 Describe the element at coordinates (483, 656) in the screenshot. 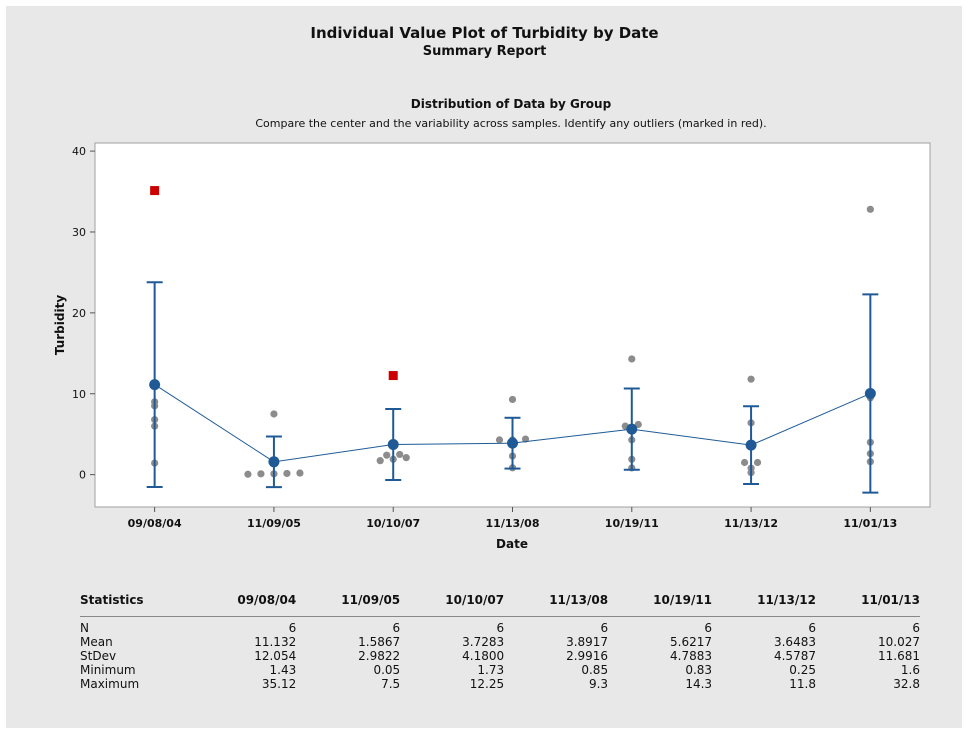

I see `stats-cell: 4.1800` at that location.